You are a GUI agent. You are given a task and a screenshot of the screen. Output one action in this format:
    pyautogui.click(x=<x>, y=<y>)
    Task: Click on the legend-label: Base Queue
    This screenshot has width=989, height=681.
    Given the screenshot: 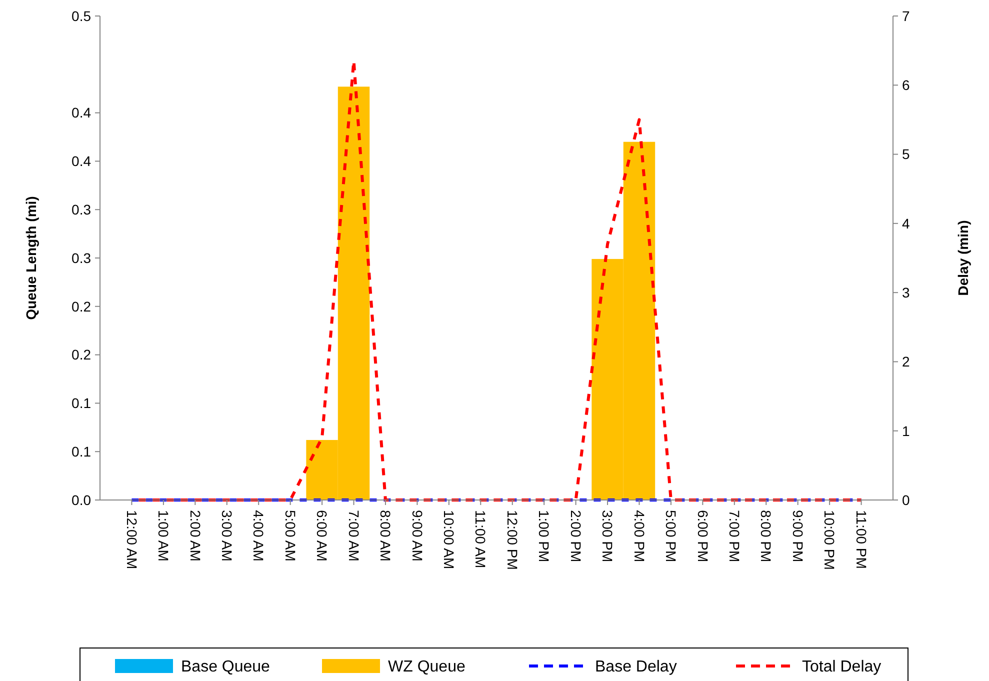 What is the action you would take?
    pyautogui.click(x=225, y=667)
    